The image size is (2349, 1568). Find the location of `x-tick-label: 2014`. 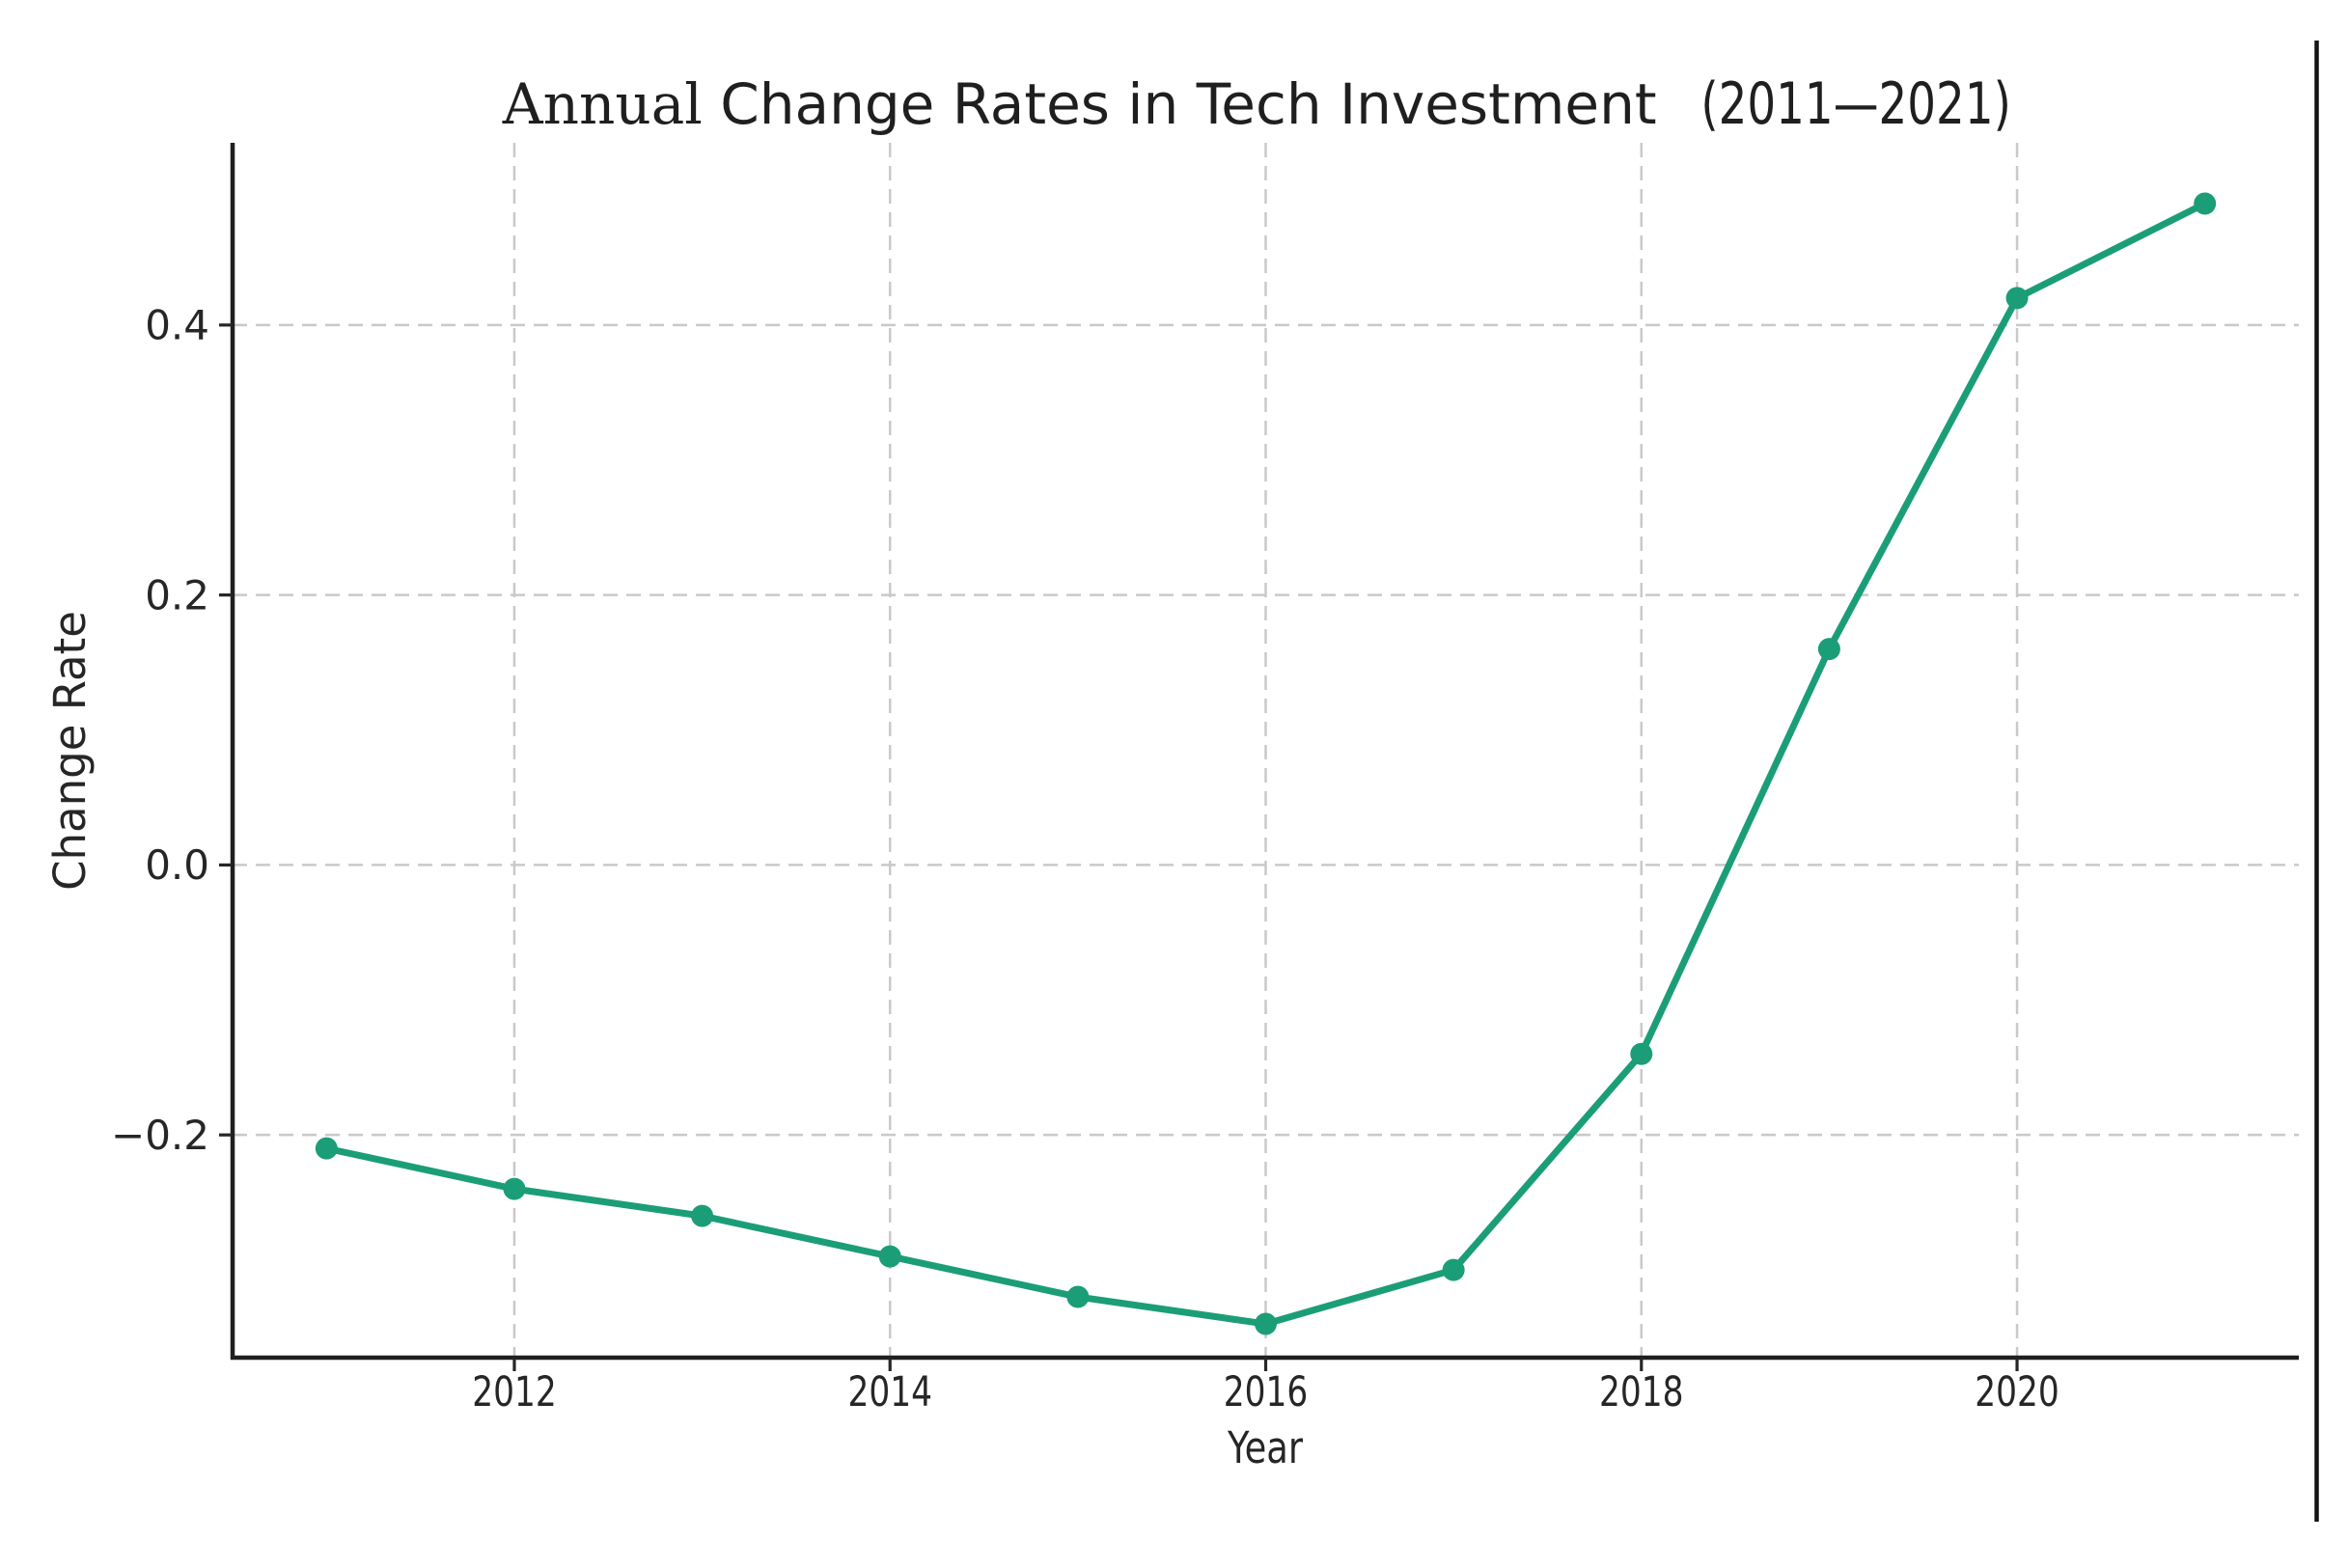

x-tick-label: 2014 is located at coordinates (889, 1392).